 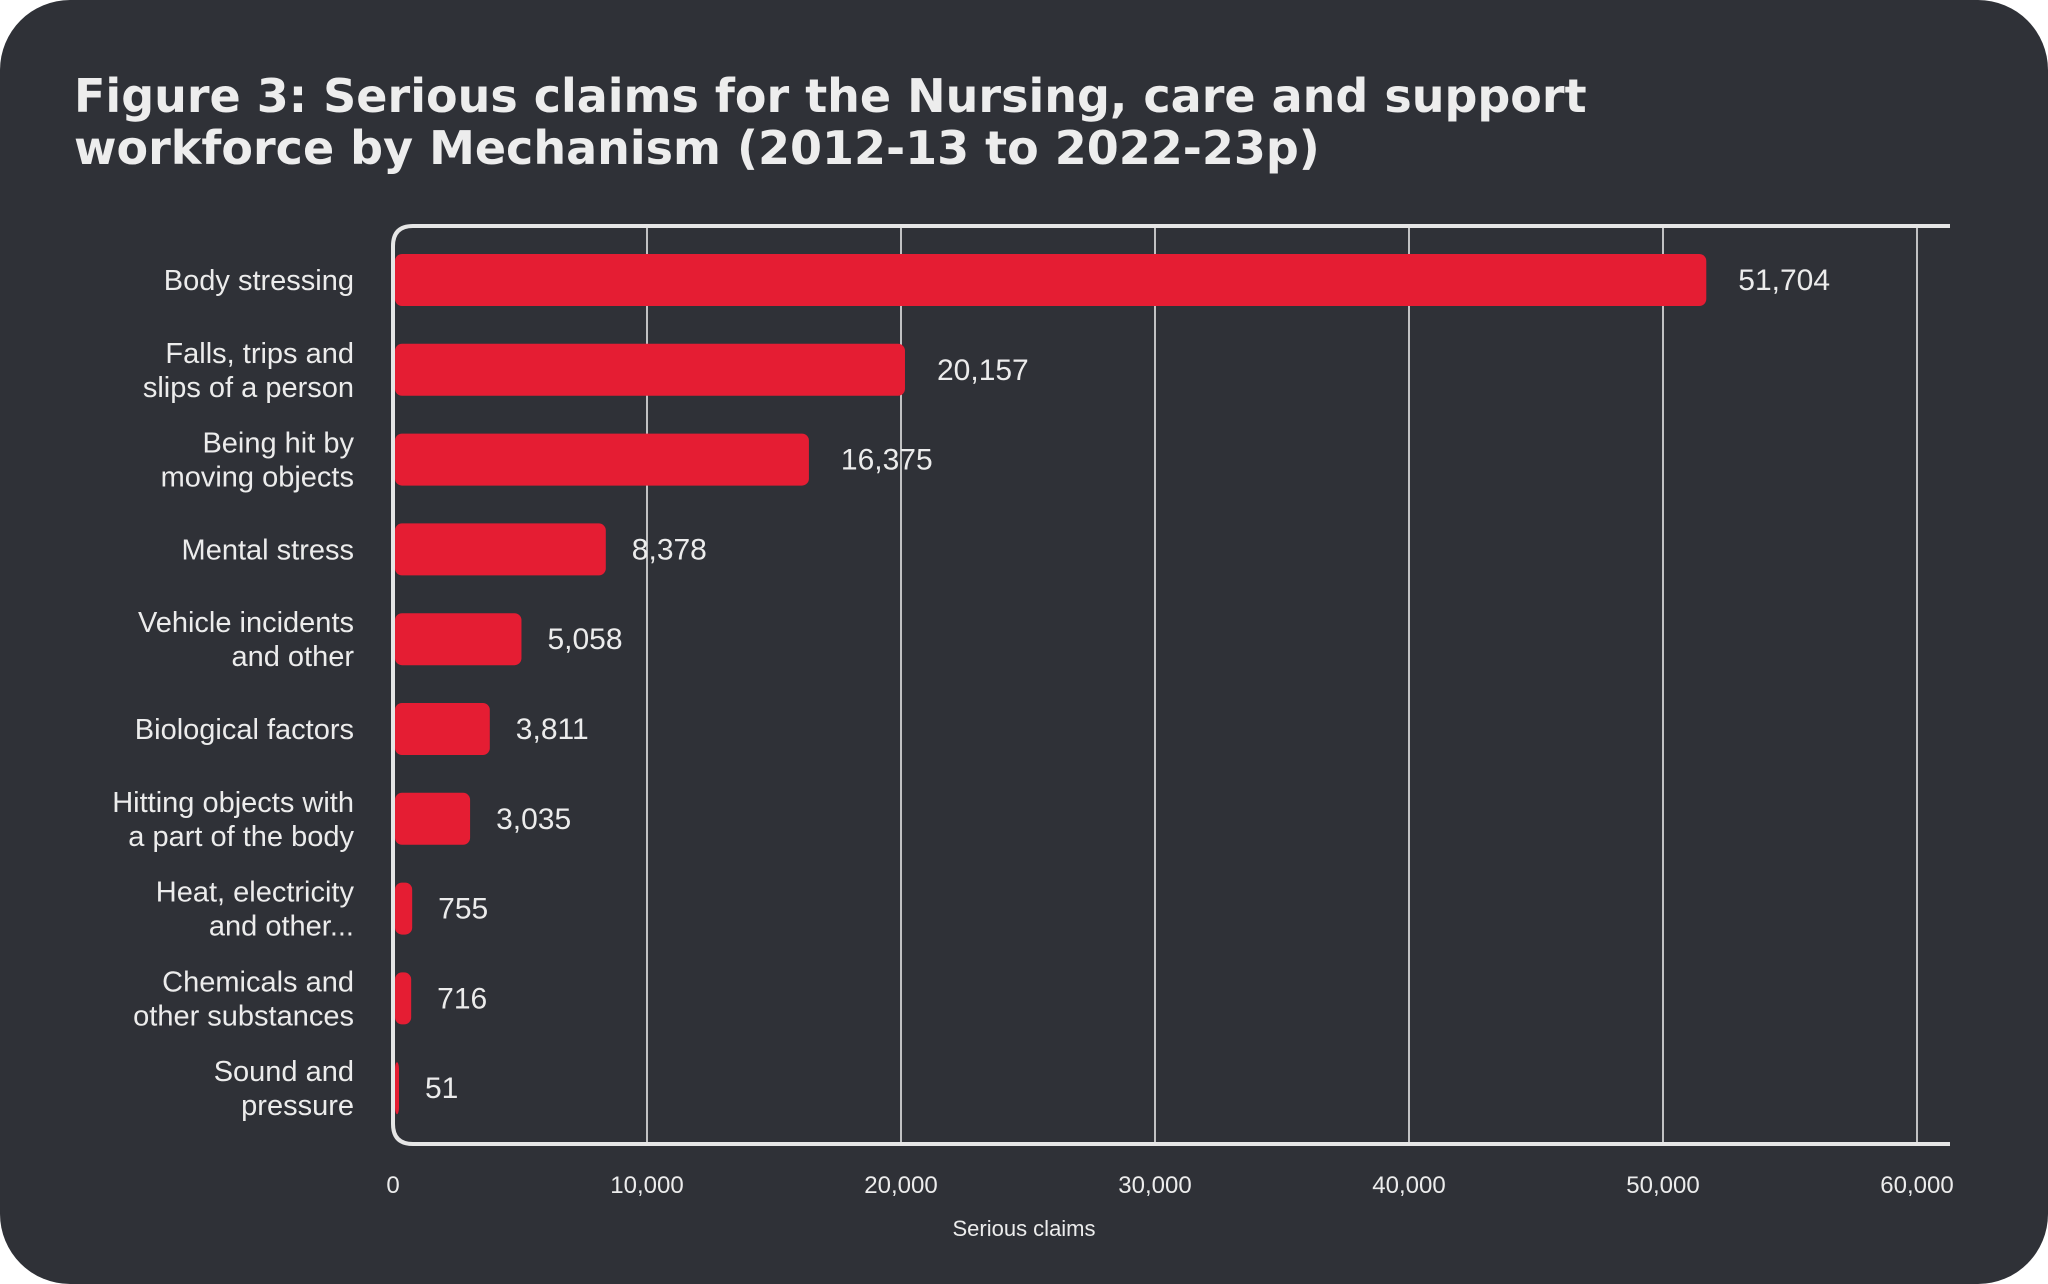 I want to click on data-label: 755, so click(x=463, y=909).